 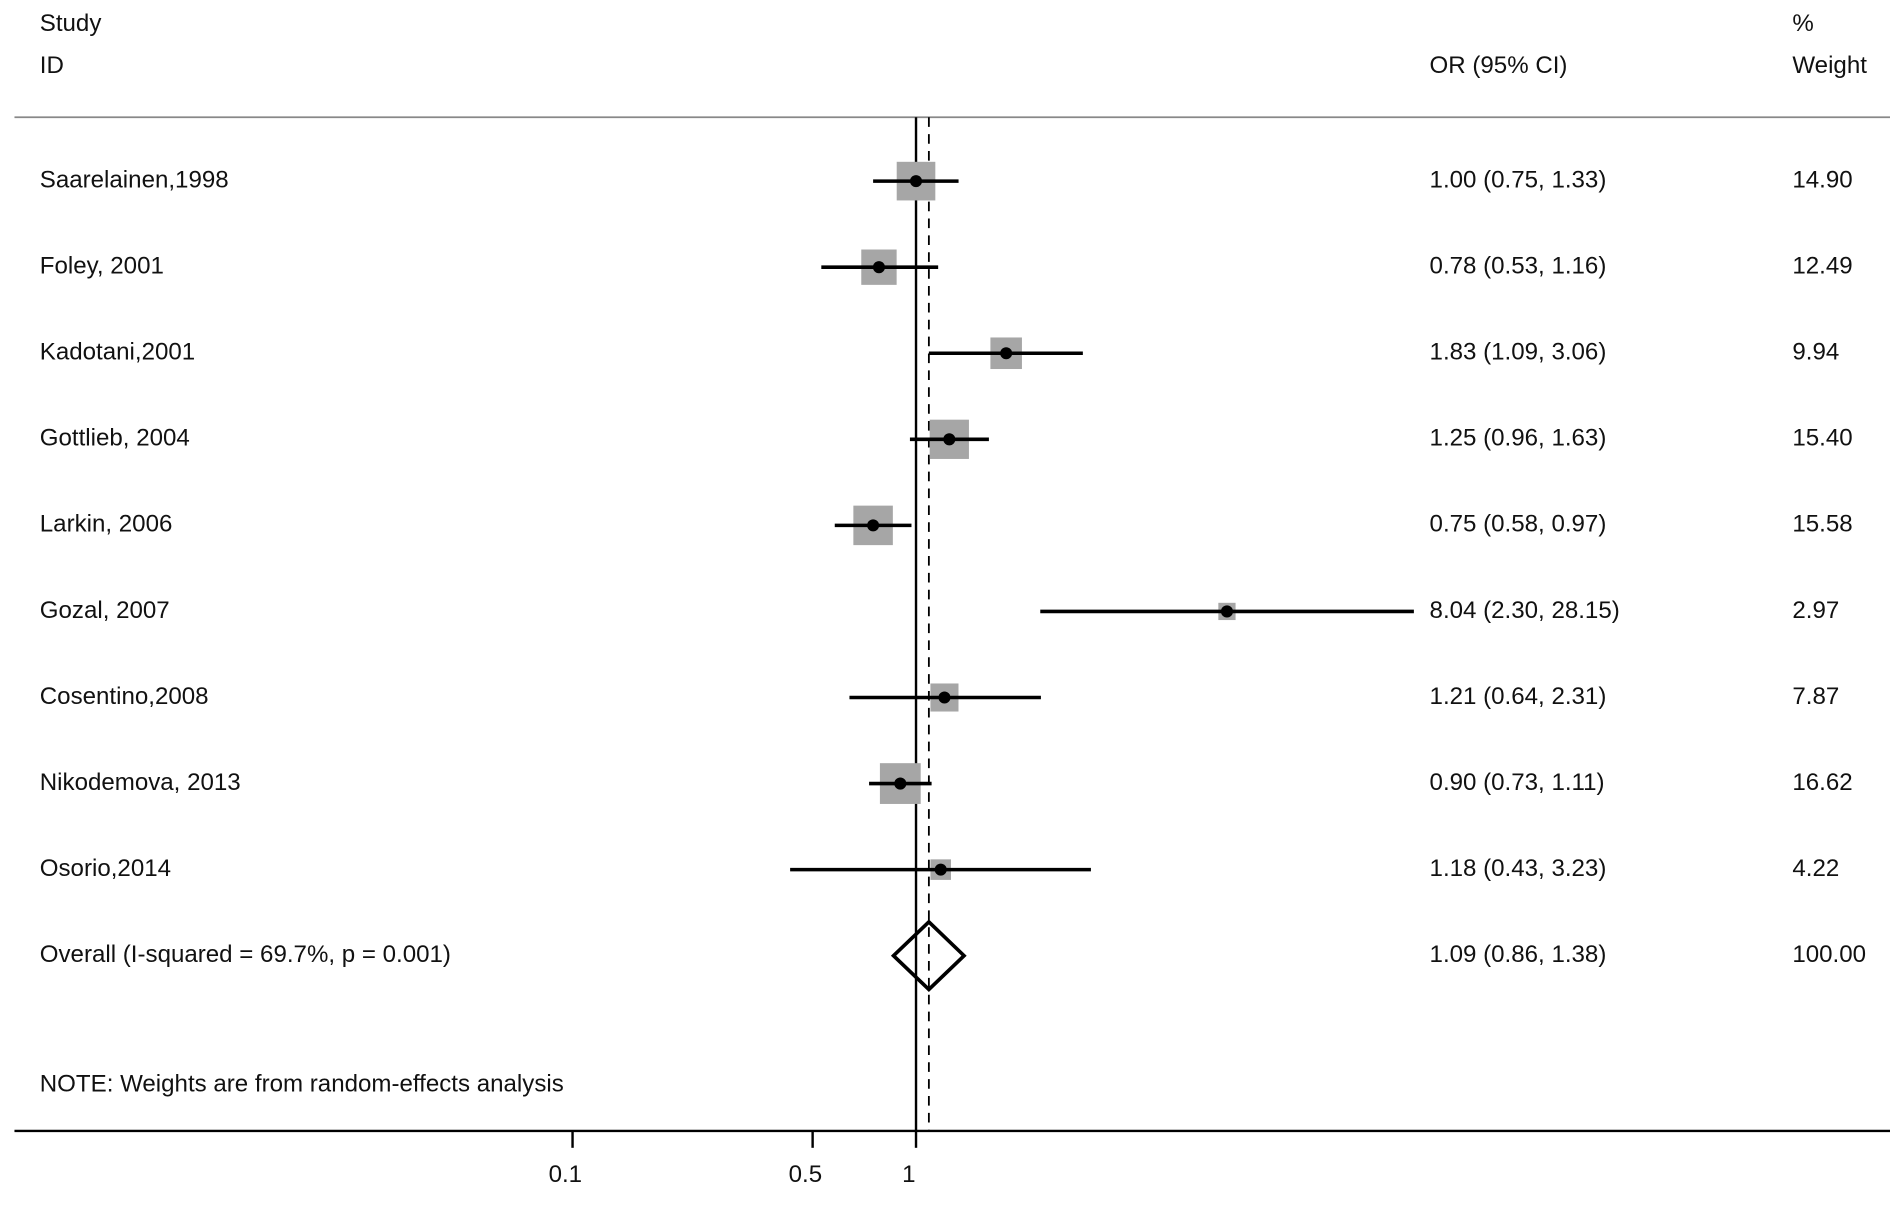 What do you see at coordinates (1518, 266) in the screenshot?
I see `or-label: 0.78 (0.53, 1.16)` at bounding box center [1518, 266].